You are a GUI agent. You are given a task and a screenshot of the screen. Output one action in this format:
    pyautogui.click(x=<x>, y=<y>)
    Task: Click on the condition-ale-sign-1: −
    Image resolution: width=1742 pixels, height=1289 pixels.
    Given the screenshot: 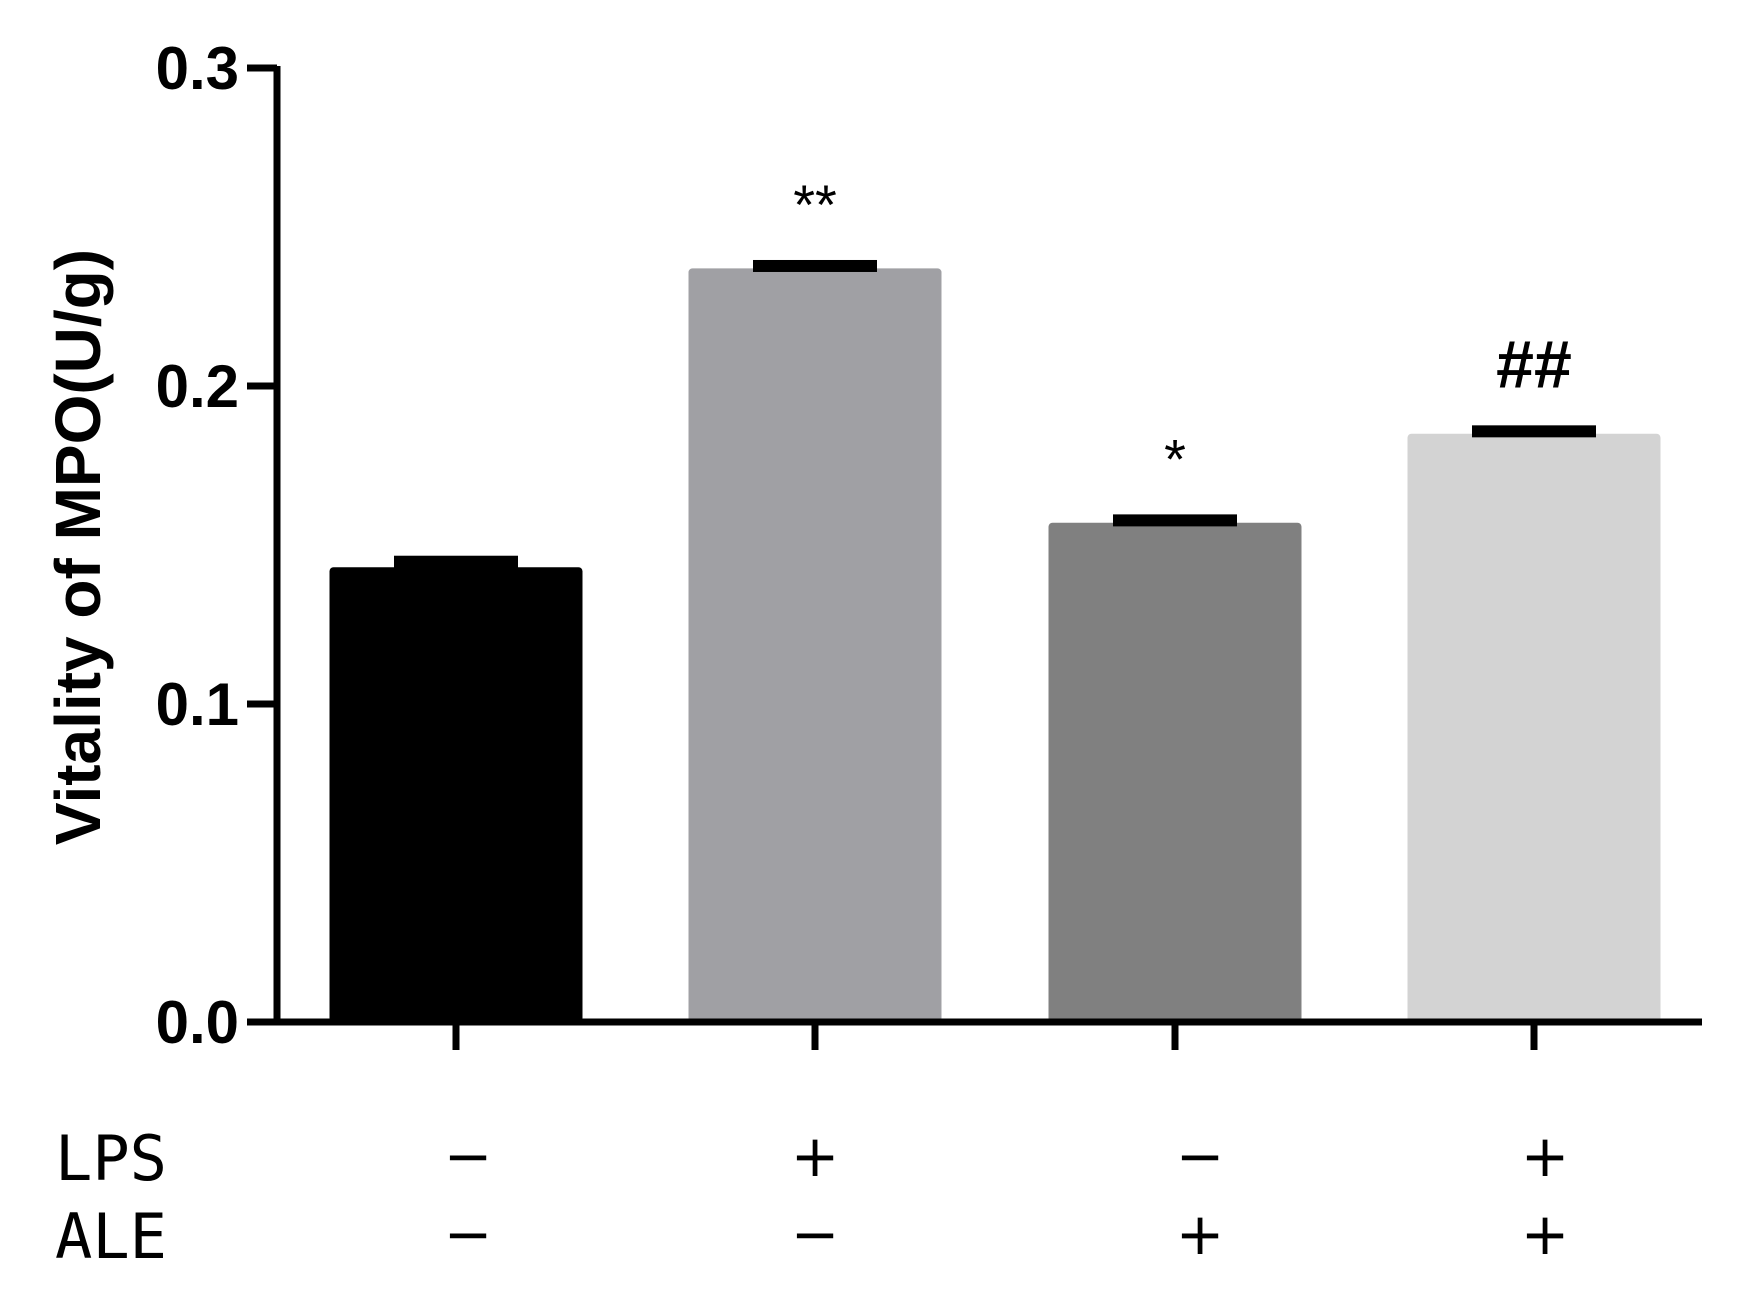 What is the action you would take?
    pyautogui.click(x=468, y=1234)
    